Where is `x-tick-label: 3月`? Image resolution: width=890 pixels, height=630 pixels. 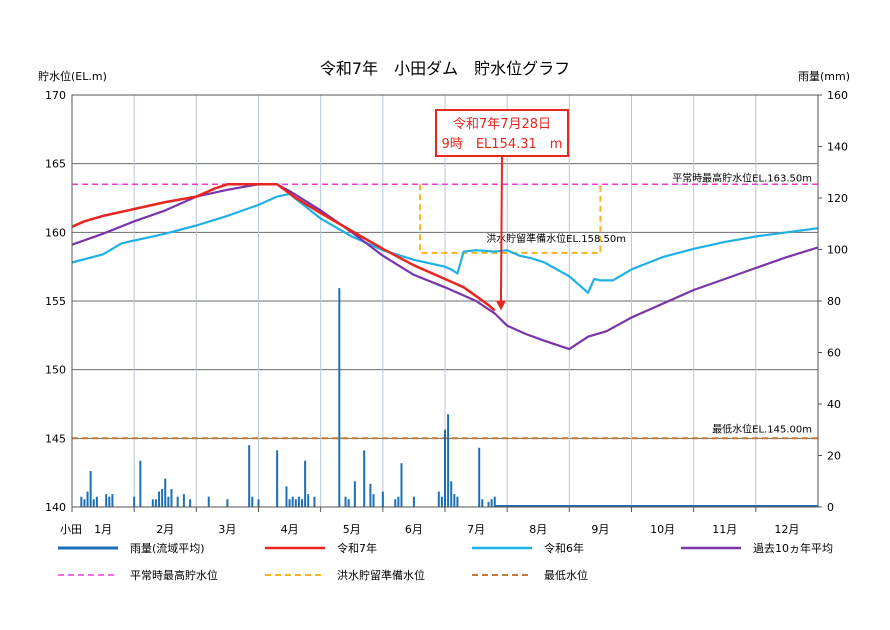
x-tick-label: 3月 is located at coordinates (227, 529).